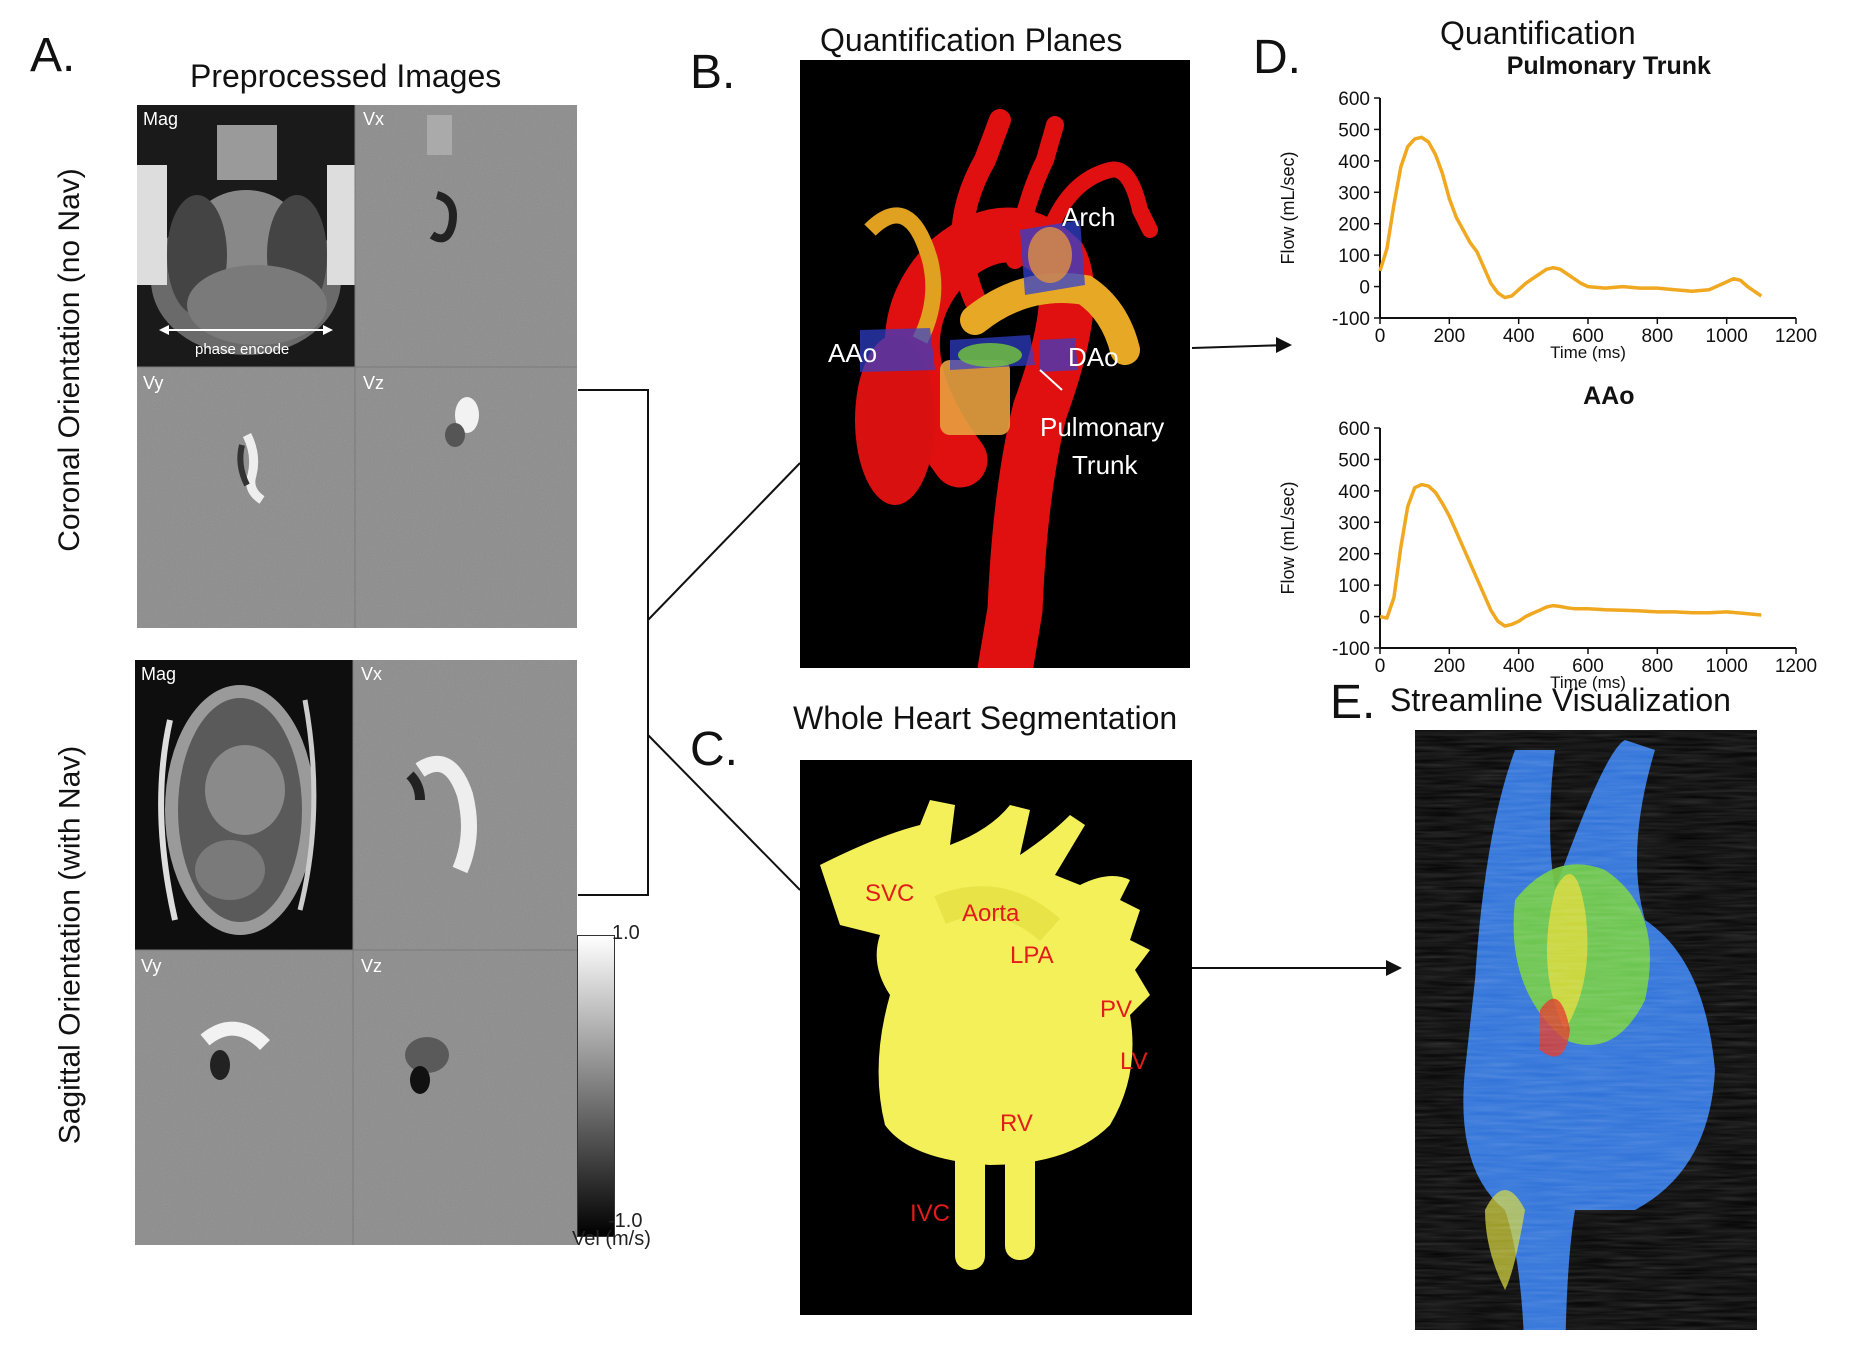 The image size is (1860, 1351). I want to click on panel-a-letter: A., so click(53, 55).